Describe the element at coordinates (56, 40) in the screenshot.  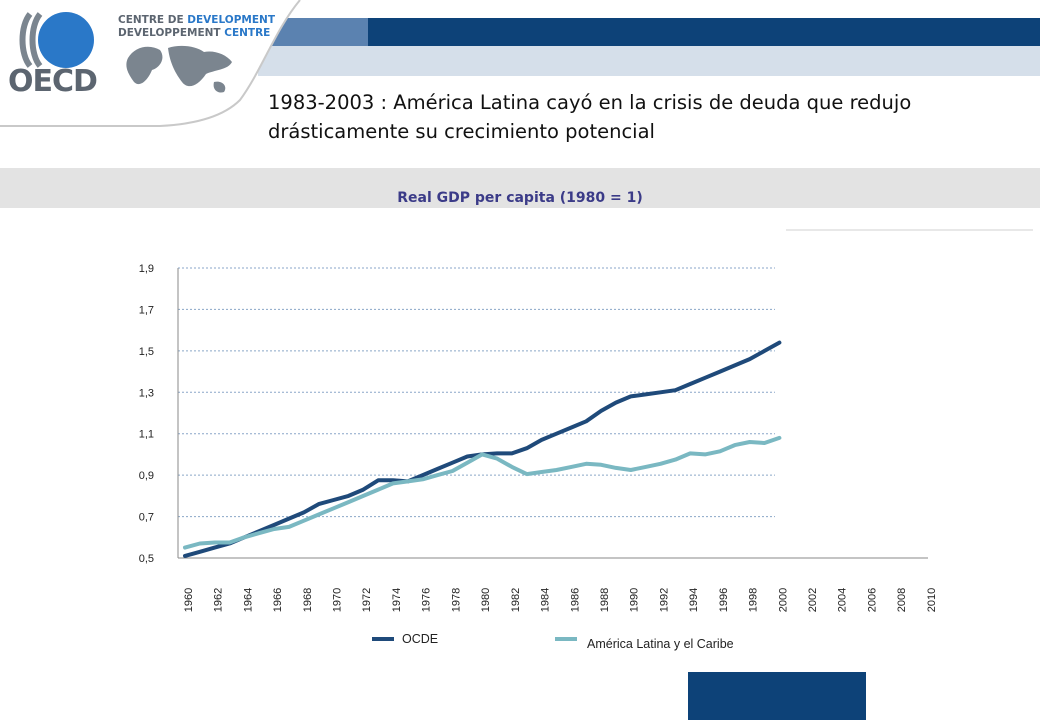
I see `oecd-logo-icon` at that location.